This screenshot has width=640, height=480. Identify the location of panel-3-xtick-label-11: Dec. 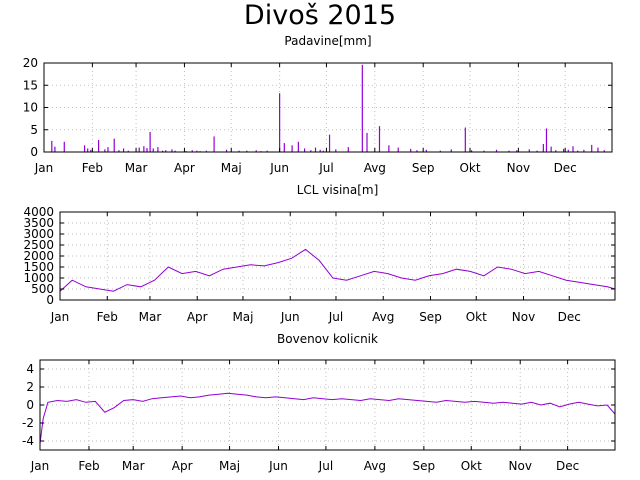
(567, 466).